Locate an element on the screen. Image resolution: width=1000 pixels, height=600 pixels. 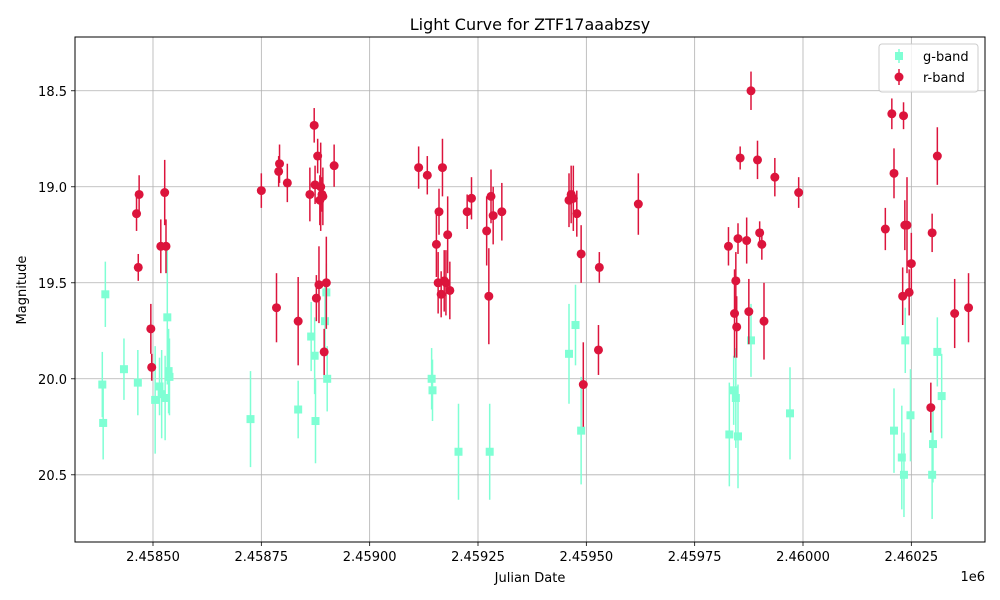
x-tick-label: 2.45950 is located at coordinates (586, 557).